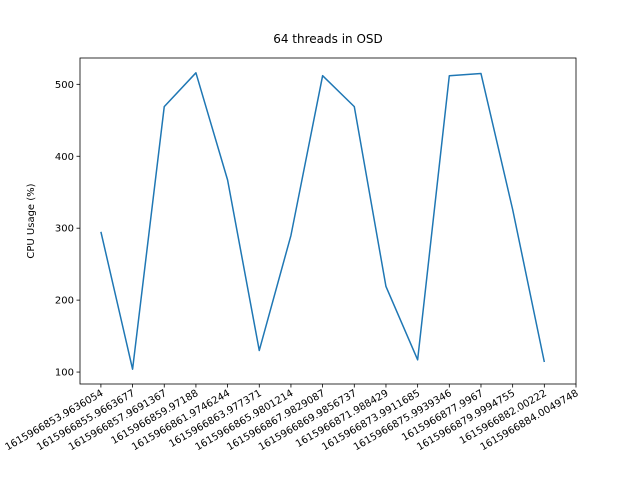 The height and width of the screenshot is (480, 640). I want to click on y-axis-label: CPU Usage (%), so click(31, 220).